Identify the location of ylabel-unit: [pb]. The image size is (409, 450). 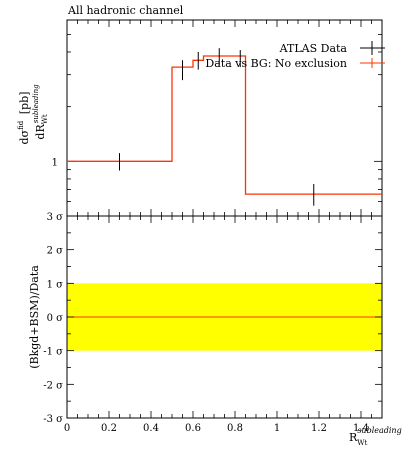
(24, 103).